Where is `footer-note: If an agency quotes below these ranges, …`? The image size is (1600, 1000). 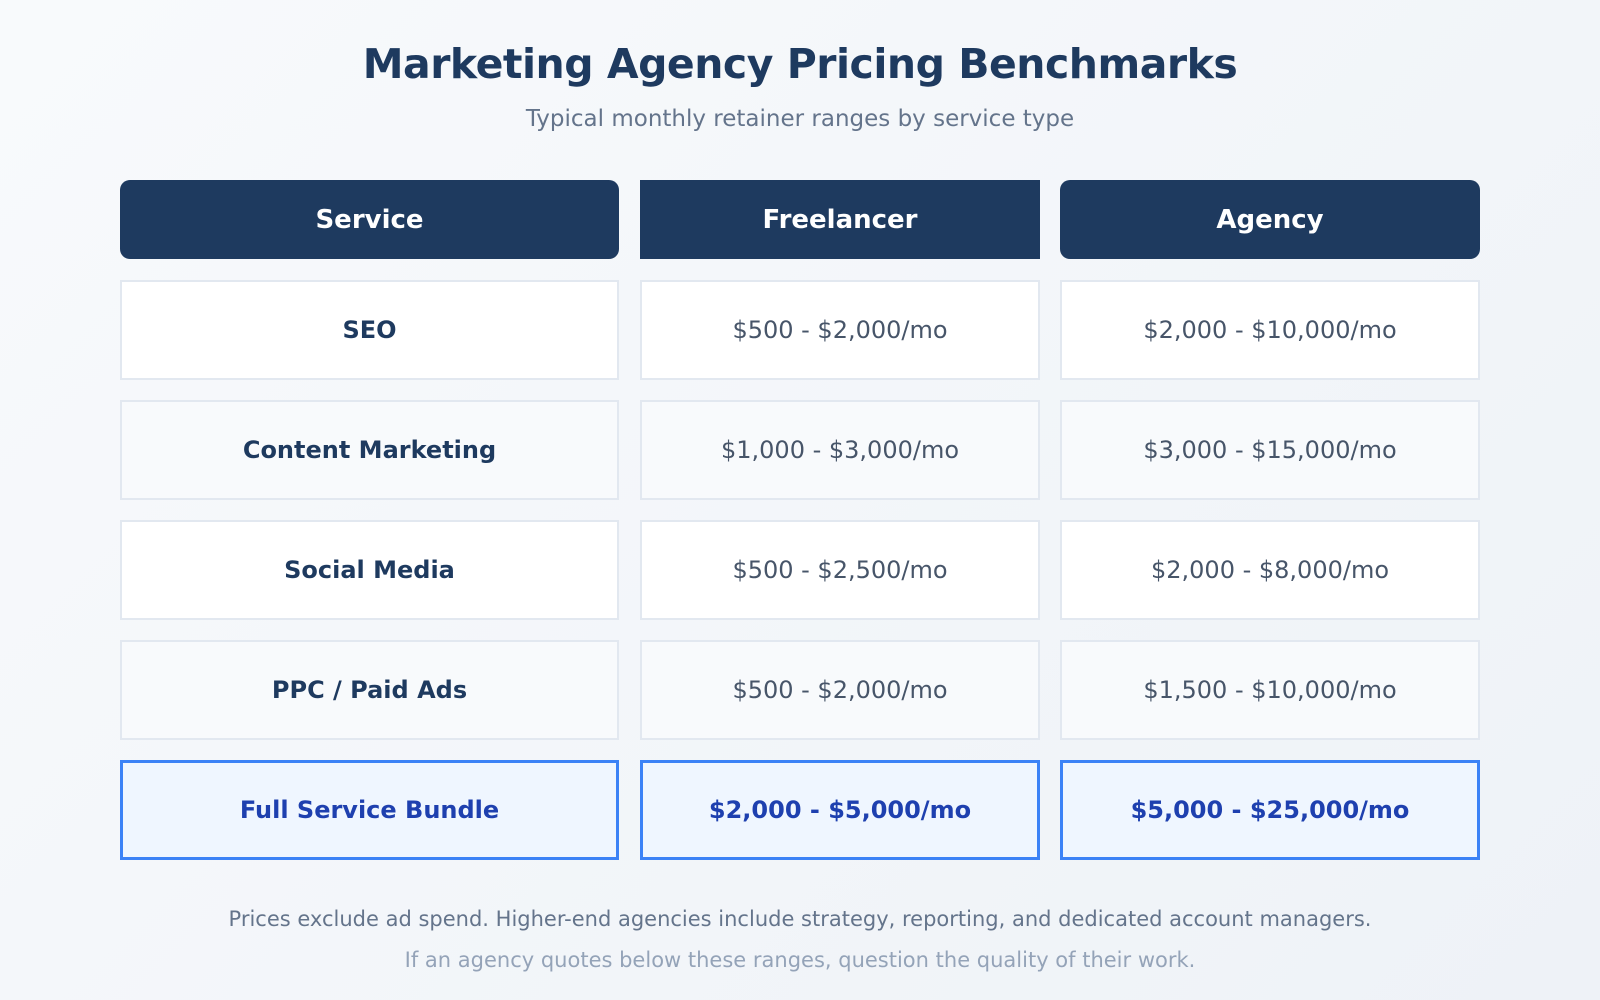 footer-note: If an agency quotes below these ranges, … is located at coordinates (800, 960).